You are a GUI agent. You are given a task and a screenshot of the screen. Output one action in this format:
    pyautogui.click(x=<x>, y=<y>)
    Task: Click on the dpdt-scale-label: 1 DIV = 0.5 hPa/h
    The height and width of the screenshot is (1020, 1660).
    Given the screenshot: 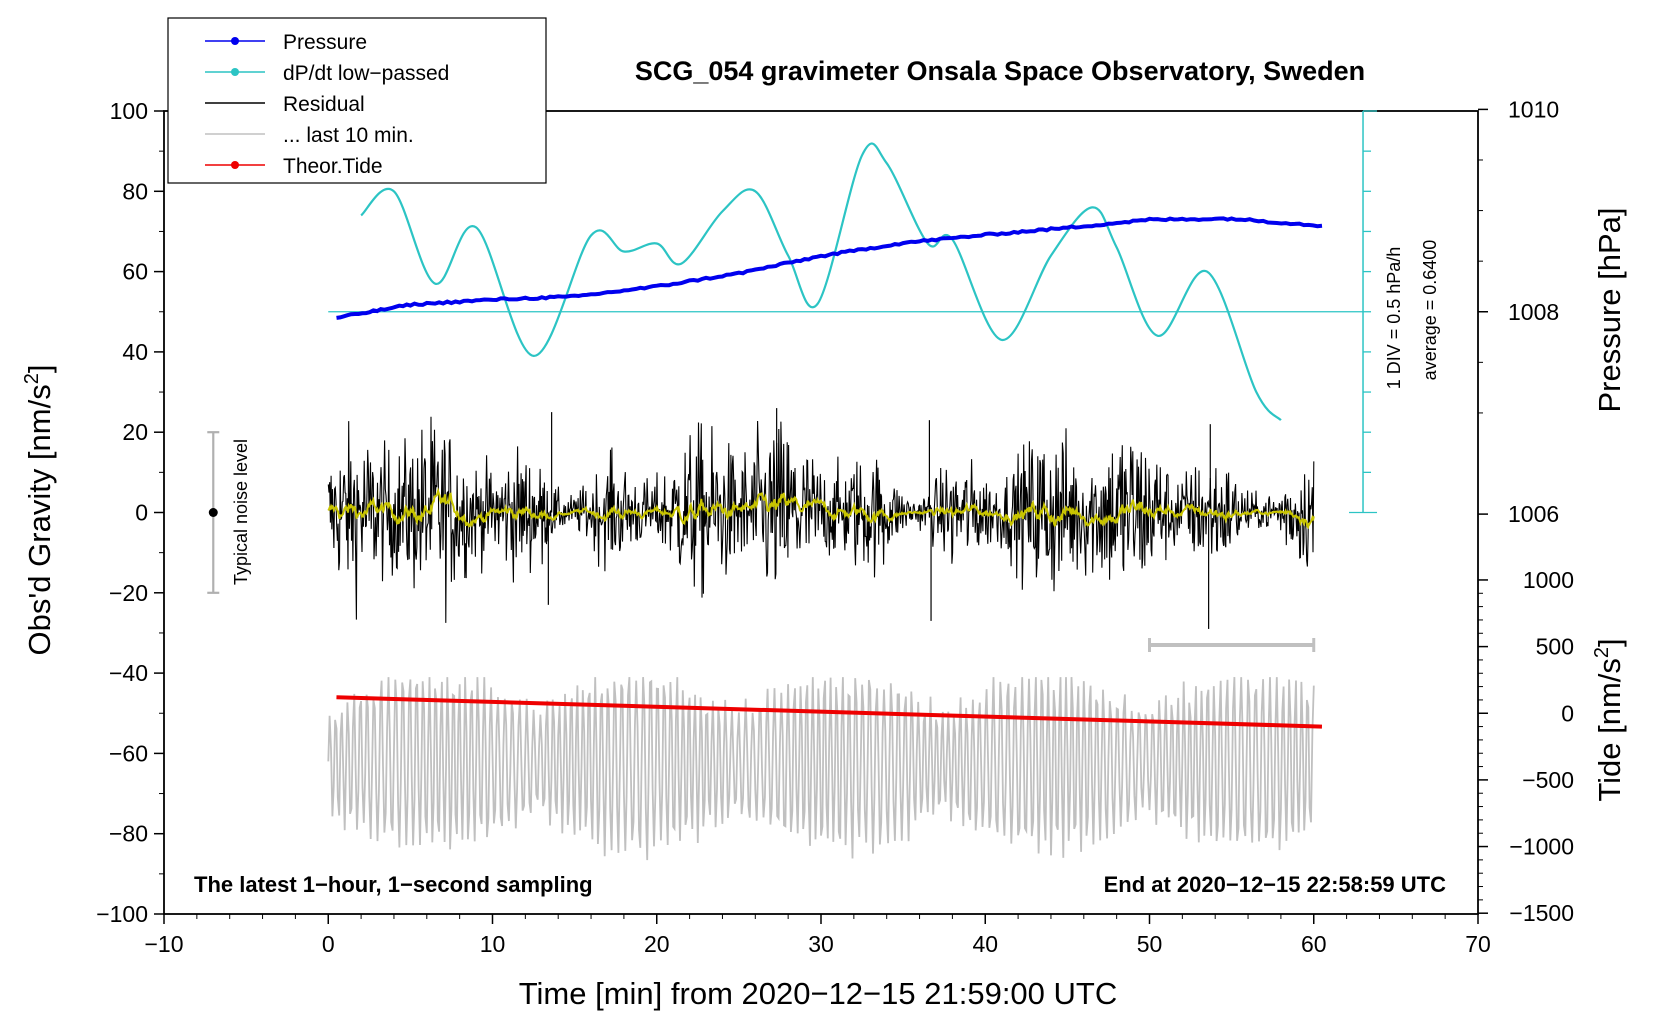 What is the action you would take?
    pyautogui.click(x=1394, y=318)
    